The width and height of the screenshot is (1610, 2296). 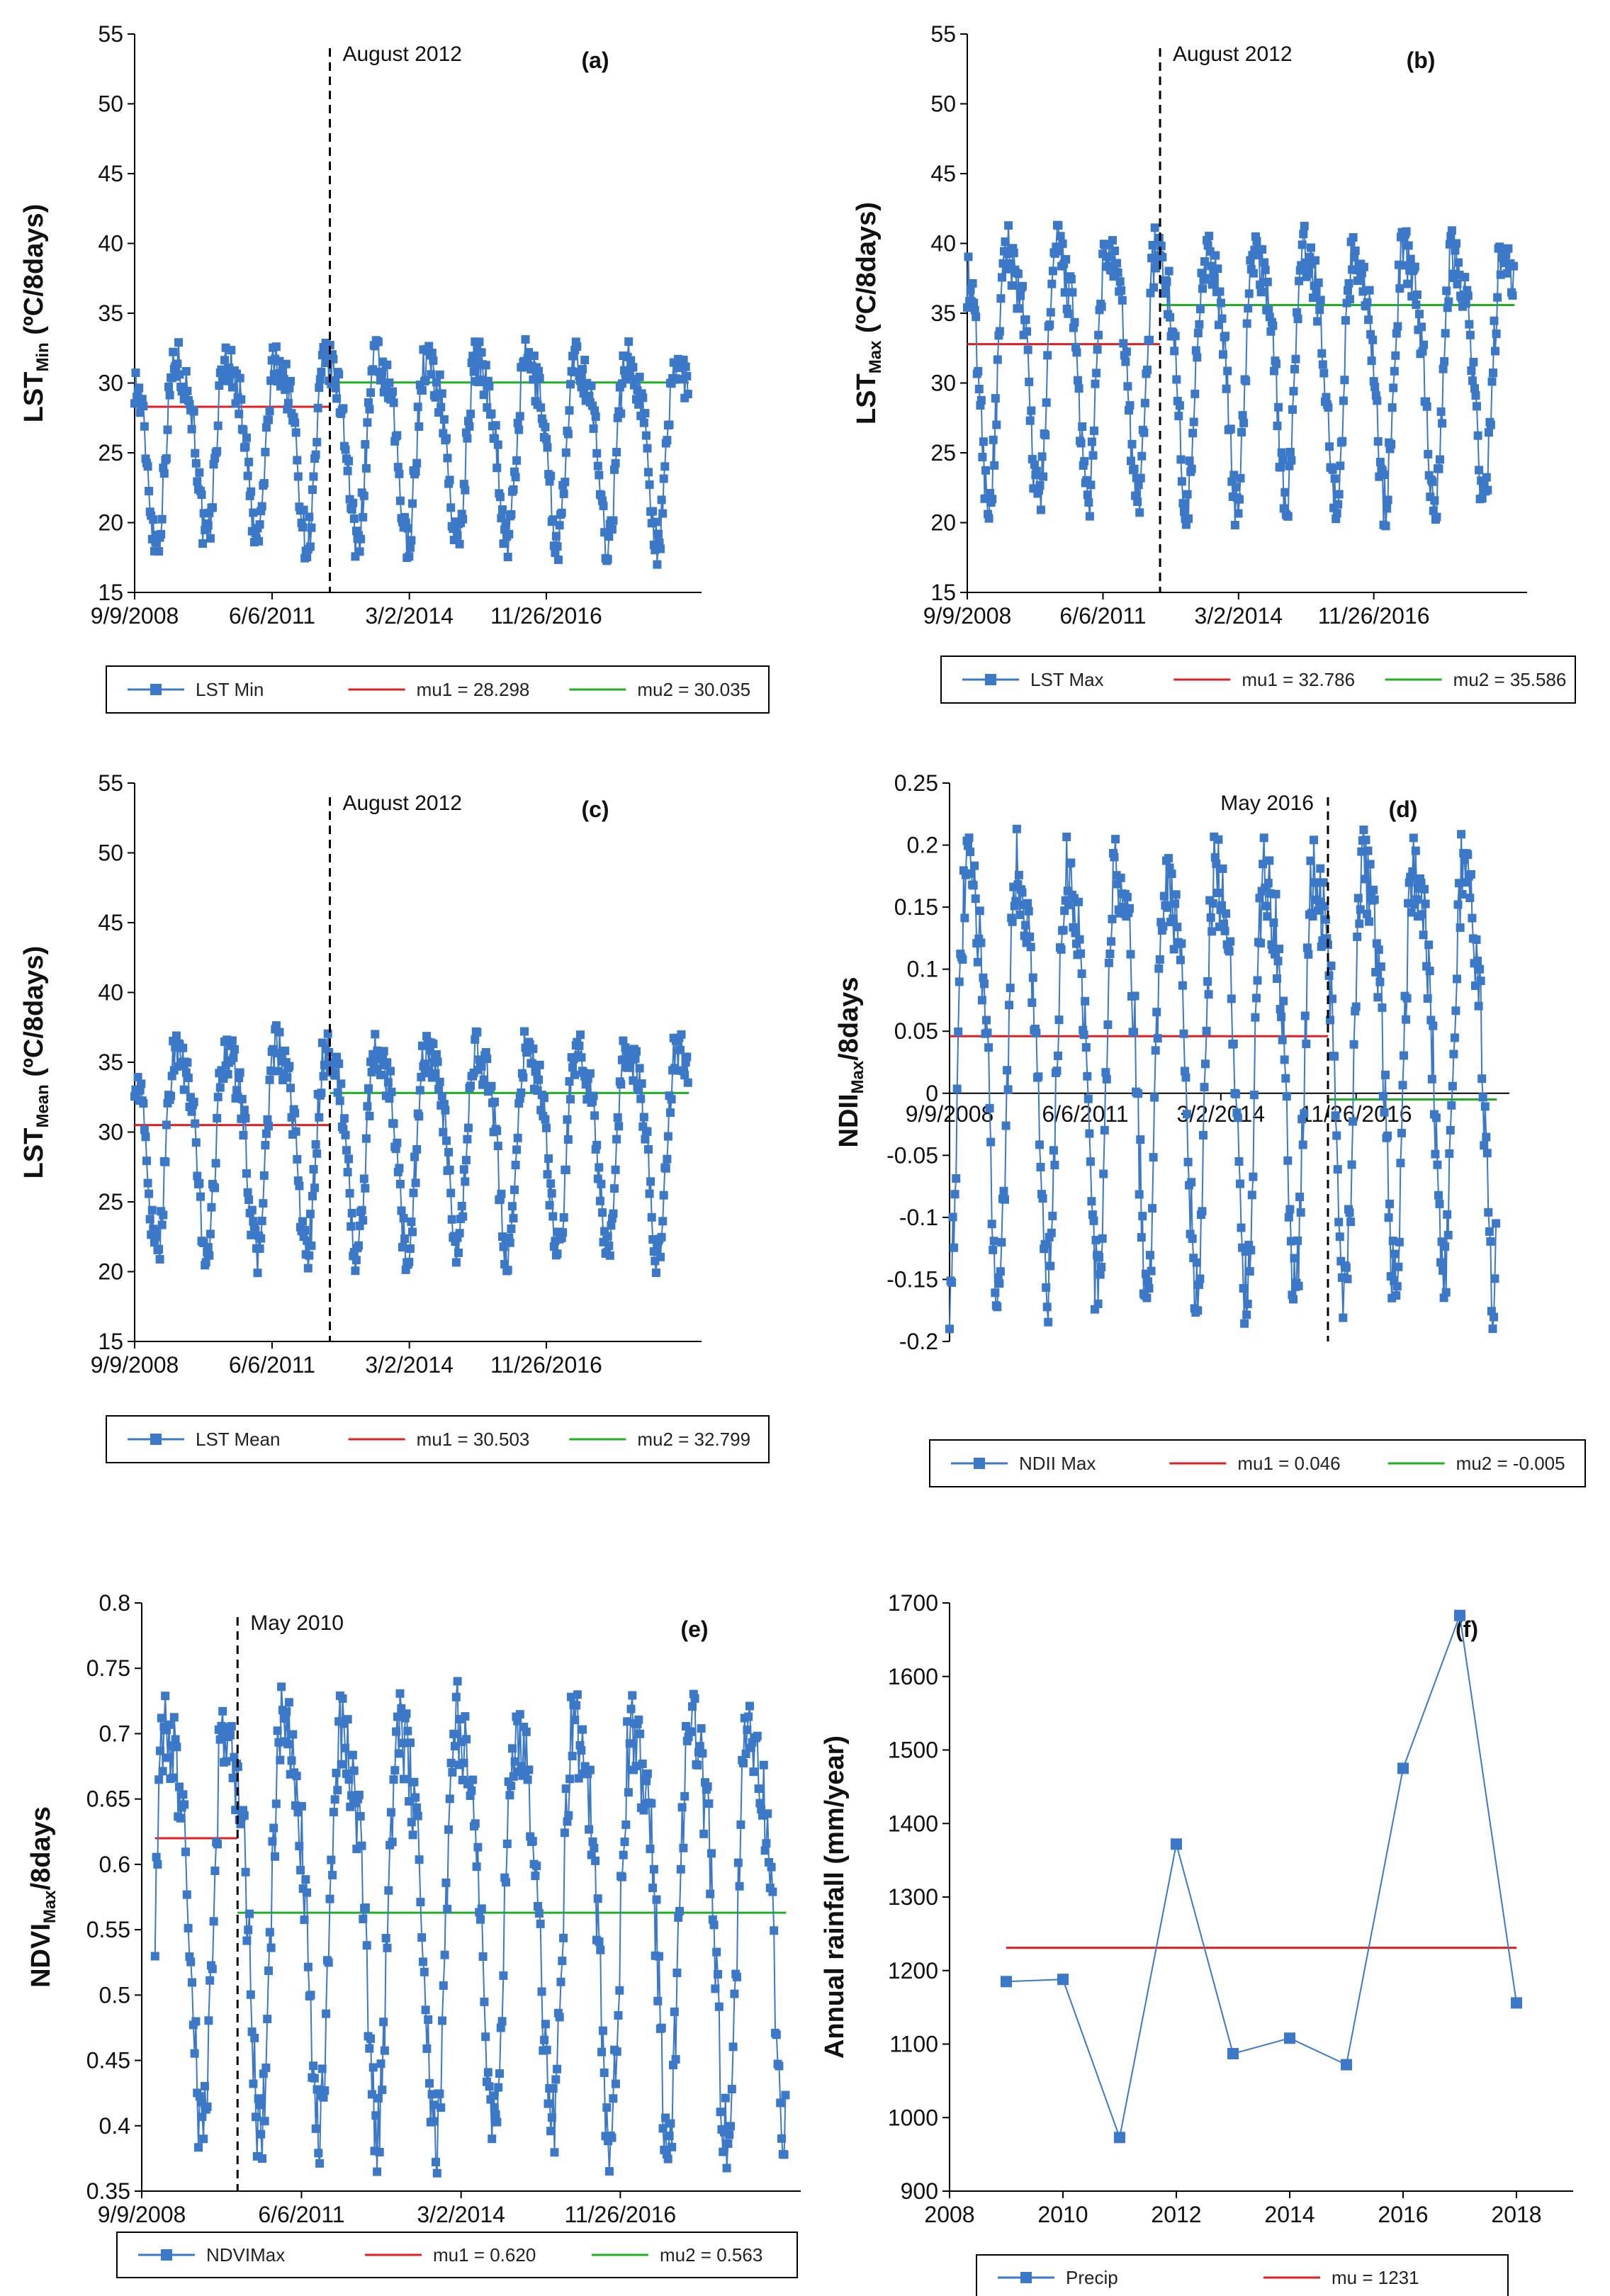 What do you see at coordinates (114, 1733) in the screenshot?
I see `y-tick-label: 0.7` at bounding box center [114, 1733].